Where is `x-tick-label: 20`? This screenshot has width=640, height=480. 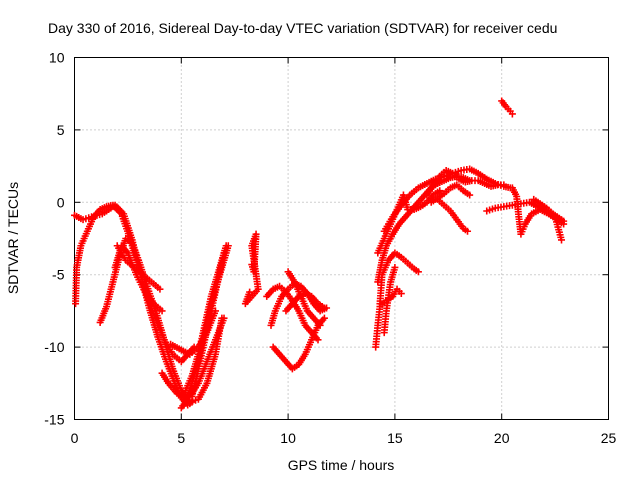 x-tick-label: 20 is located at coordinates (502, 438).